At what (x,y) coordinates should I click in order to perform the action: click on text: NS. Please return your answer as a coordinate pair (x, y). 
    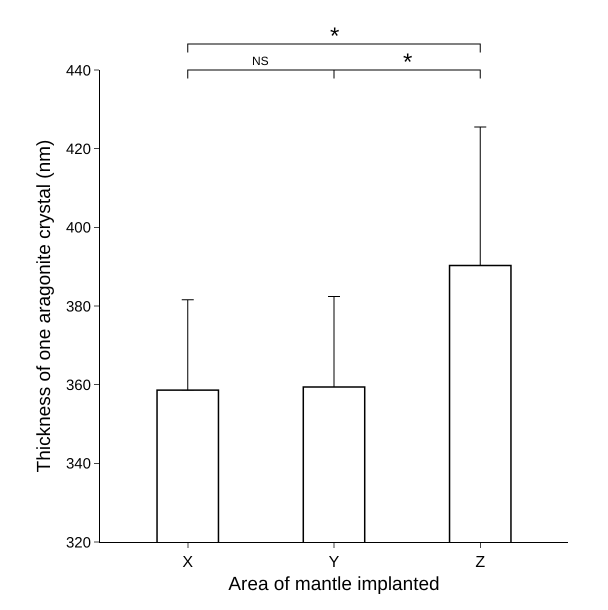
    Looking at the image, I should click on (260, 61).